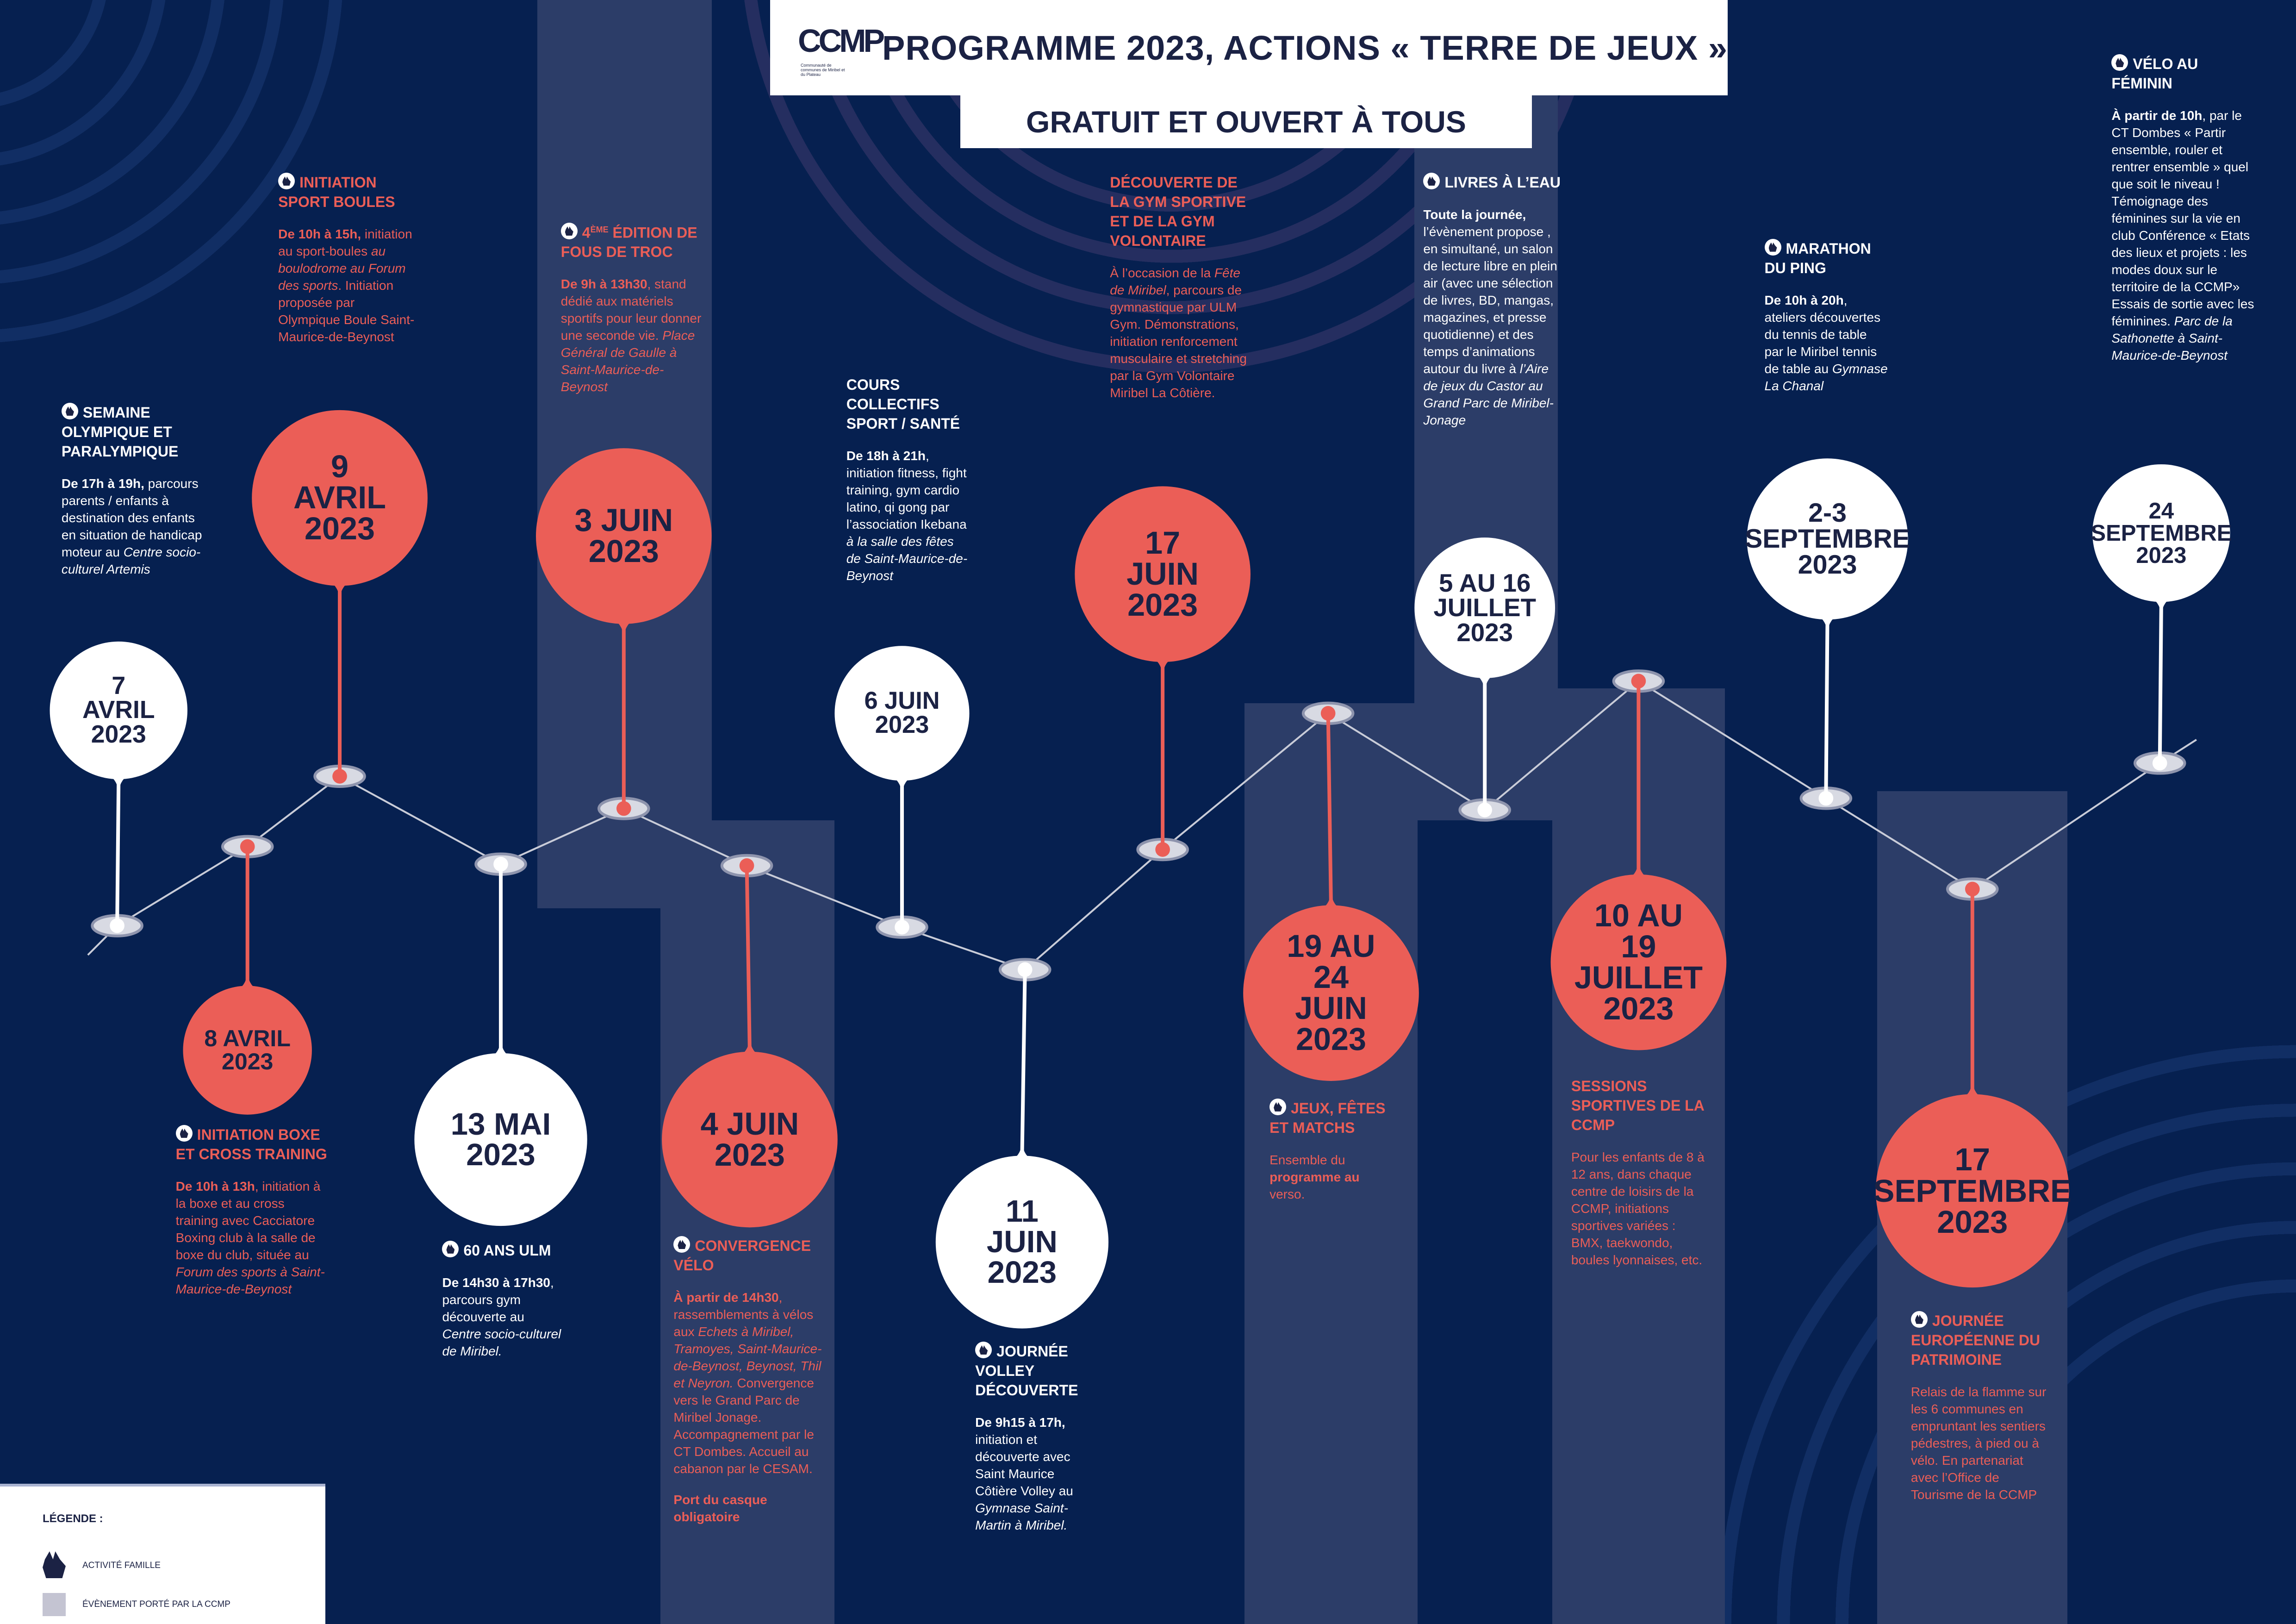 The width and height of the screenshot is (2296, 1624). What do you see at coordinates (748, 958) in the screenshot?
I see `balloon-string` at bounding box center [748, 958].